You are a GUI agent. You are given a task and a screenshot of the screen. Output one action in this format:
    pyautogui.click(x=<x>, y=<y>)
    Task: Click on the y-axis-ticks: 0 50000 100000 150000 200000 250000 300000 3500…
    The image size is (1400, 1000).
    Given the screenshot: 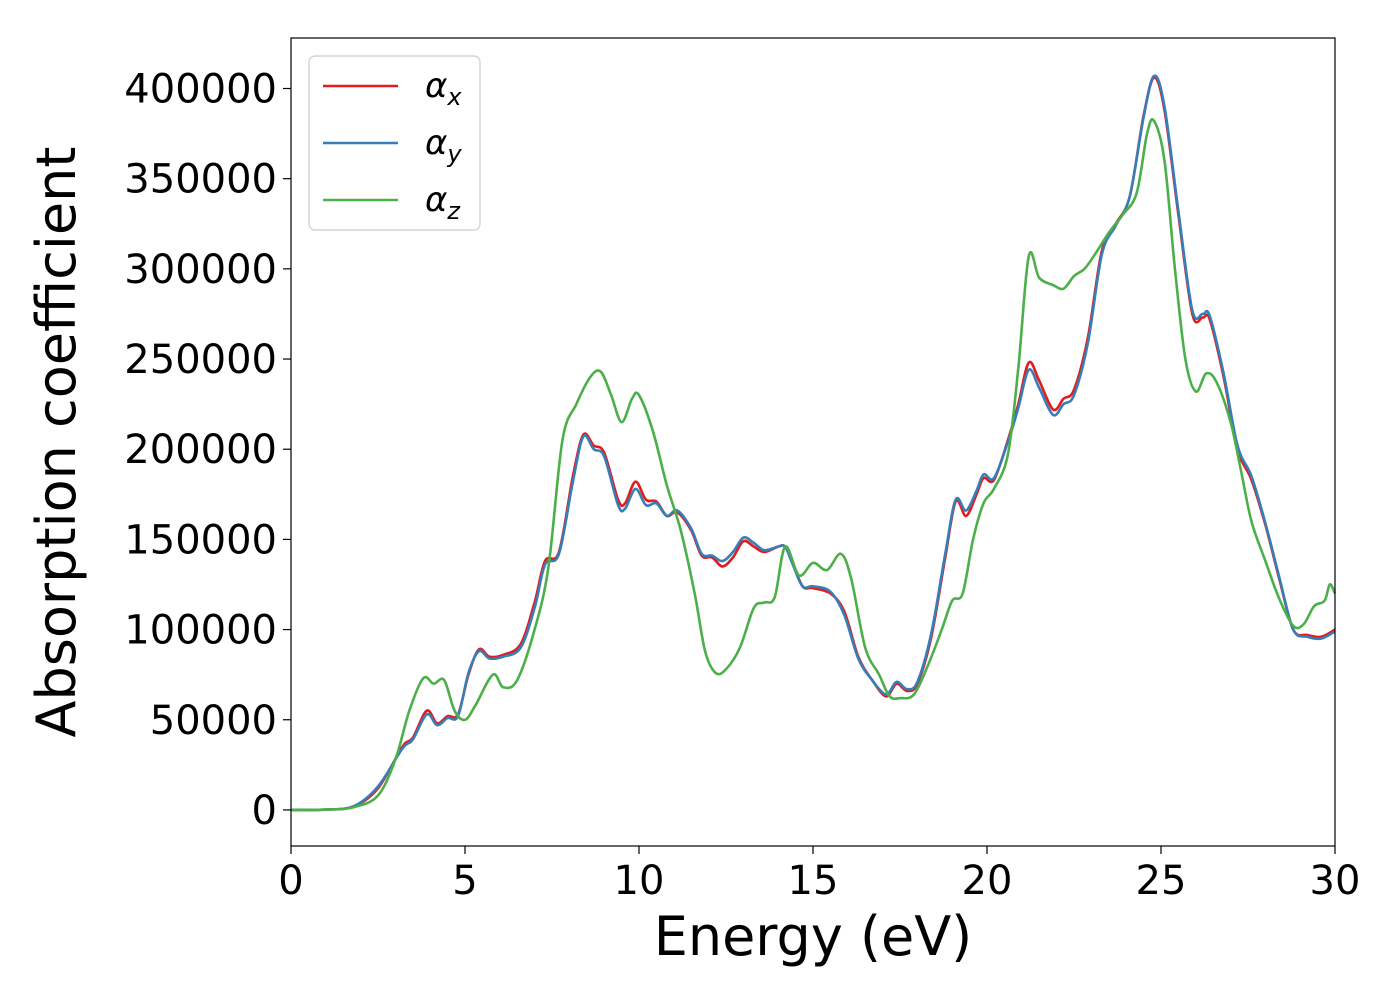 What is the action you would take?
    pyautogui.click(x=207, y=450)
    